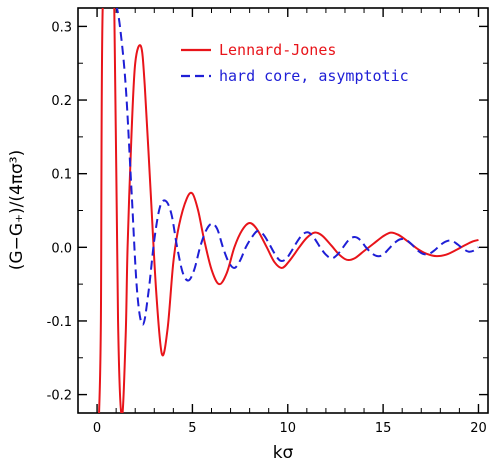 The height and width of the screenshot is (466, 491). I want to click on x-axis-title: kσ, so click(283, 453).